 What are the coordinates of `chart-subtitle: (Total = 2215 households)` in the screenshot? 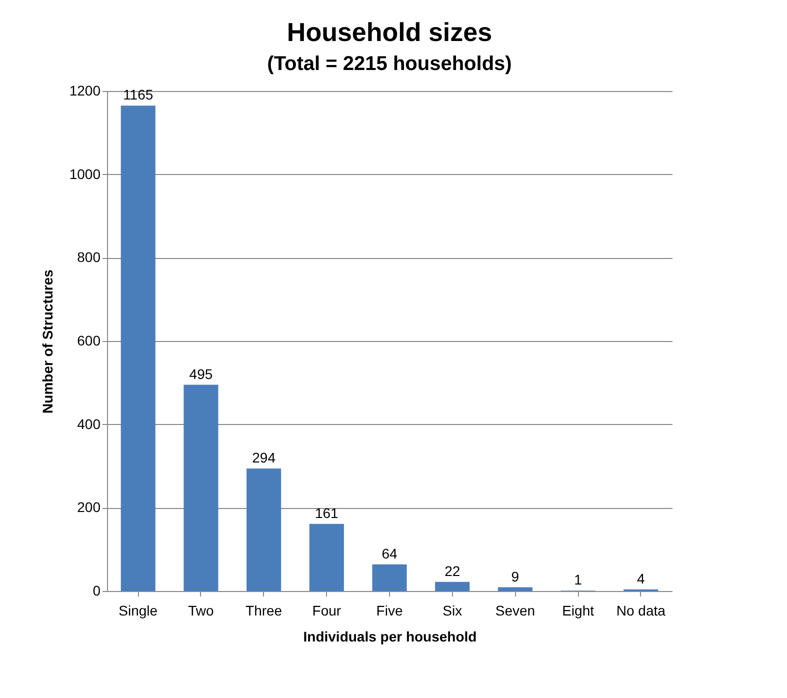 It's located at (389, 64).